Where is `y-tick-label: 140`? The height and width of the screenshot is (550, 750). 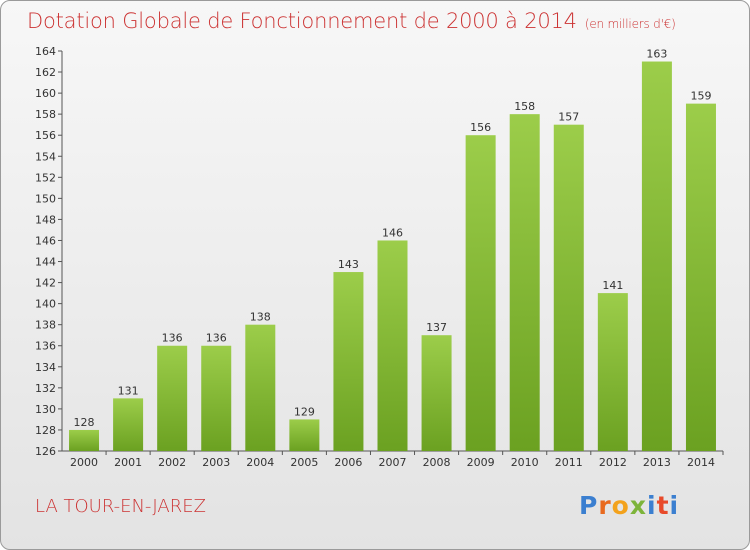
y-tick-label: 140 is located at coordinates (45, 304).